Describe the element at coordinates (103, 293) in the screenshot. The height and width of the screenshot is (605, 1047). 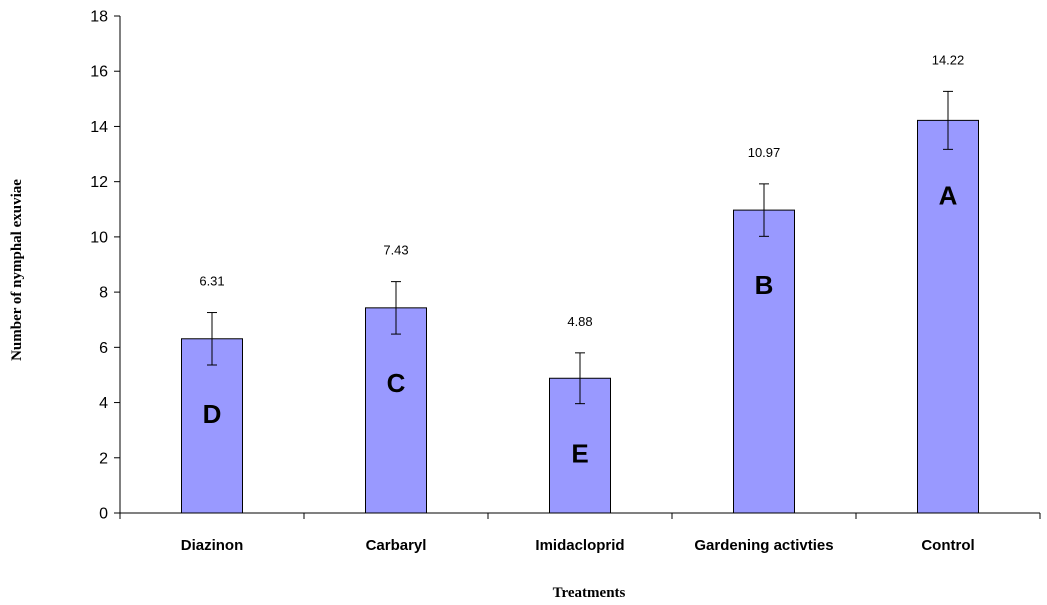
I see `y-tick-label: 8` at that location.